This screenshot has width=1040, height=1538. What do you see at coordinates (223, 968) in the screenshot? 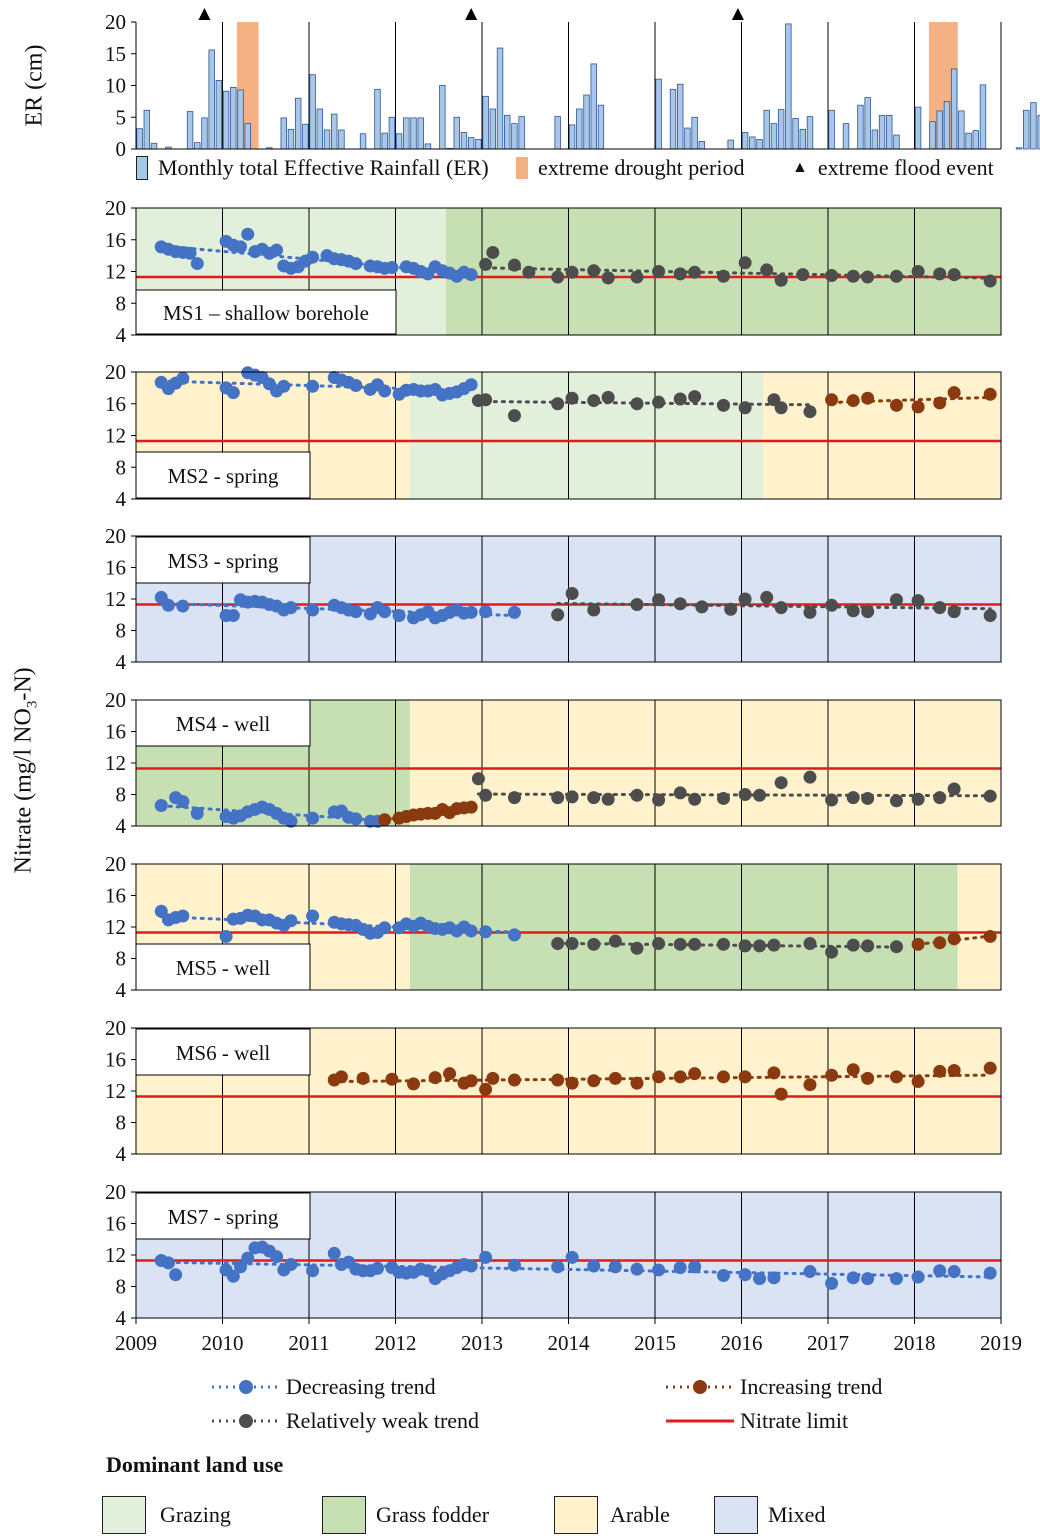
I see `site-label: MS5 - well` at bounding box center [223, 968].